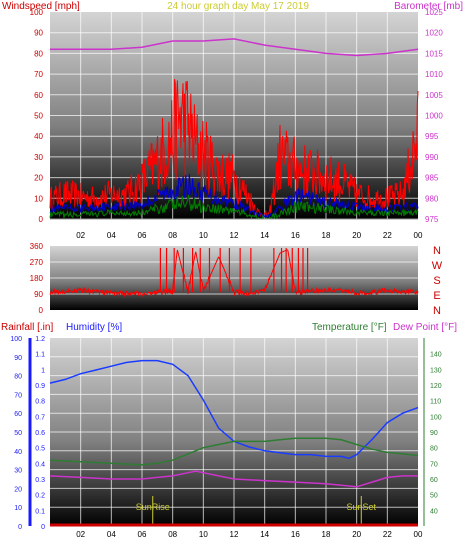  Describe the element at coordinates (38, 178) in the screenshot. I see `windspeed-y-tick-label: 20` at that location.